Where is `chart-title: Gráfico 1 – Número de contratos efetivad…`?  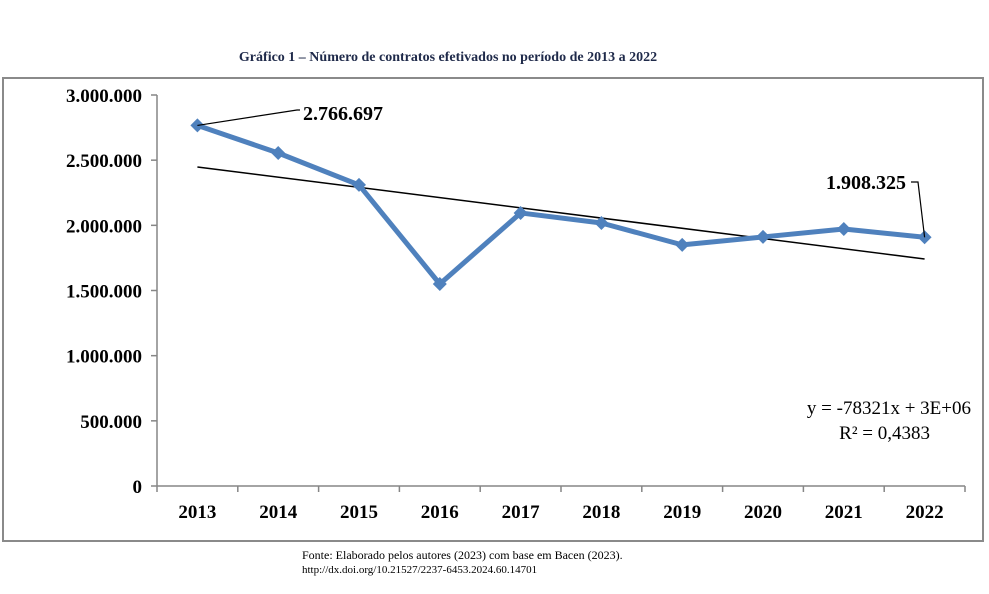
chart-title: Gráfico 1 – Número de contratos efetivad… is located at coordinates (448, 57).